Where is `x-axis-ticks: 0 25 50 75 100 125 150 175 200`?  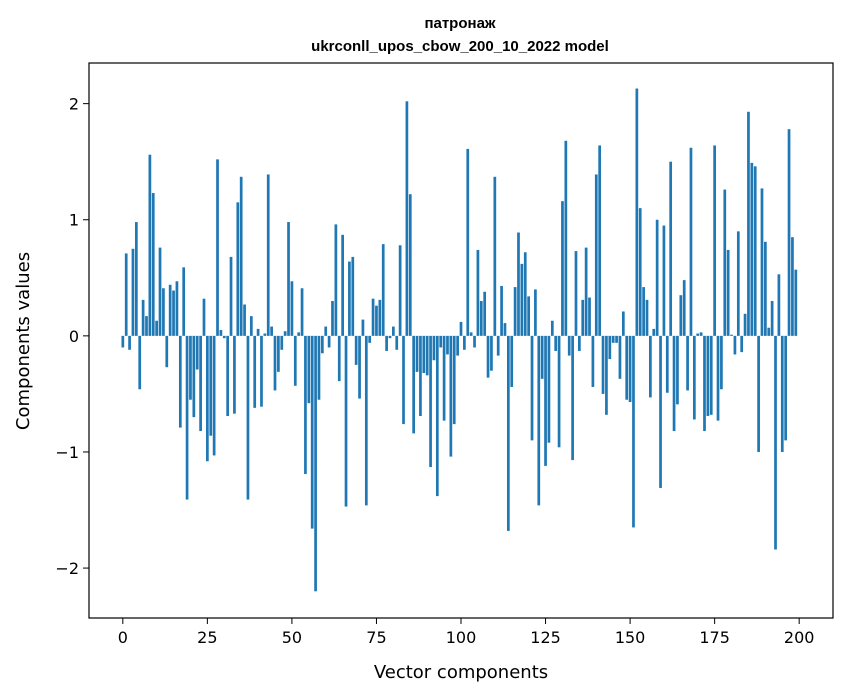 x-axis-ticks: 0 25 50 75 100 125 150 175 200 is located at coordinates (466, 632).